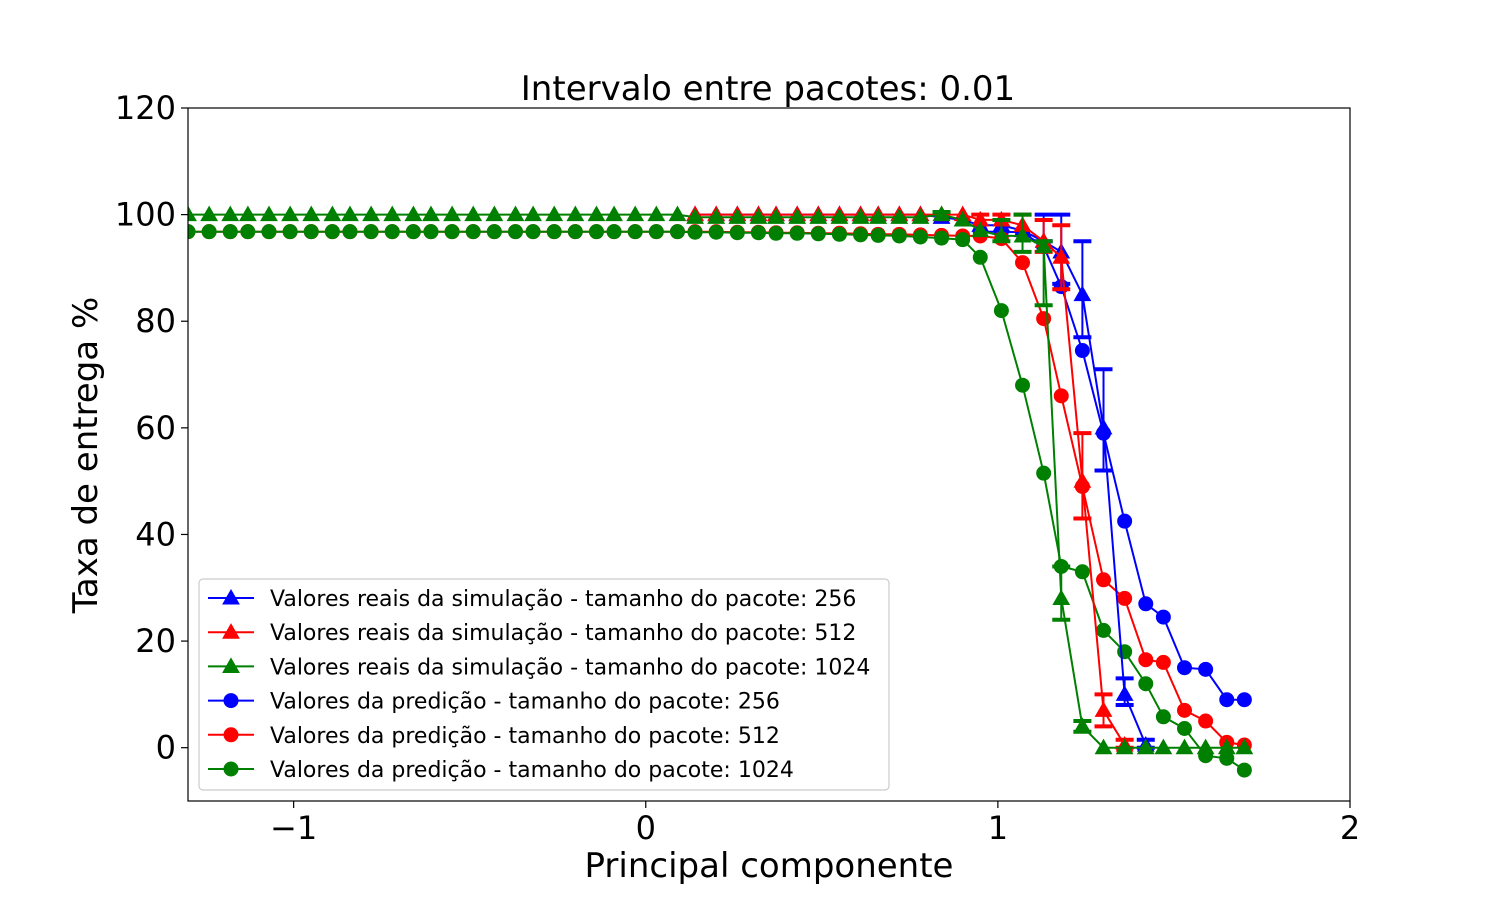 Image resolution: width=1500 pixels, height=900 pixels. I want to click on y-tick-label: 20, so click(155, 641).